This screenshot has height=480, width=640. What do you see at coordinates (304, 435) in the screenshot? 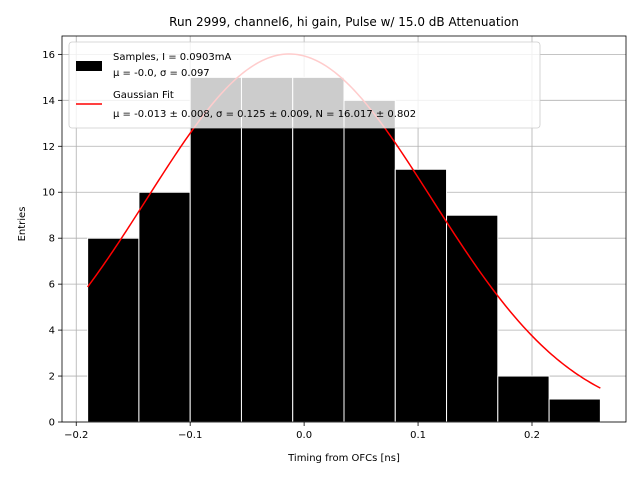
I see `x-tick-label: 0.0` at bounding box center [304, 435].